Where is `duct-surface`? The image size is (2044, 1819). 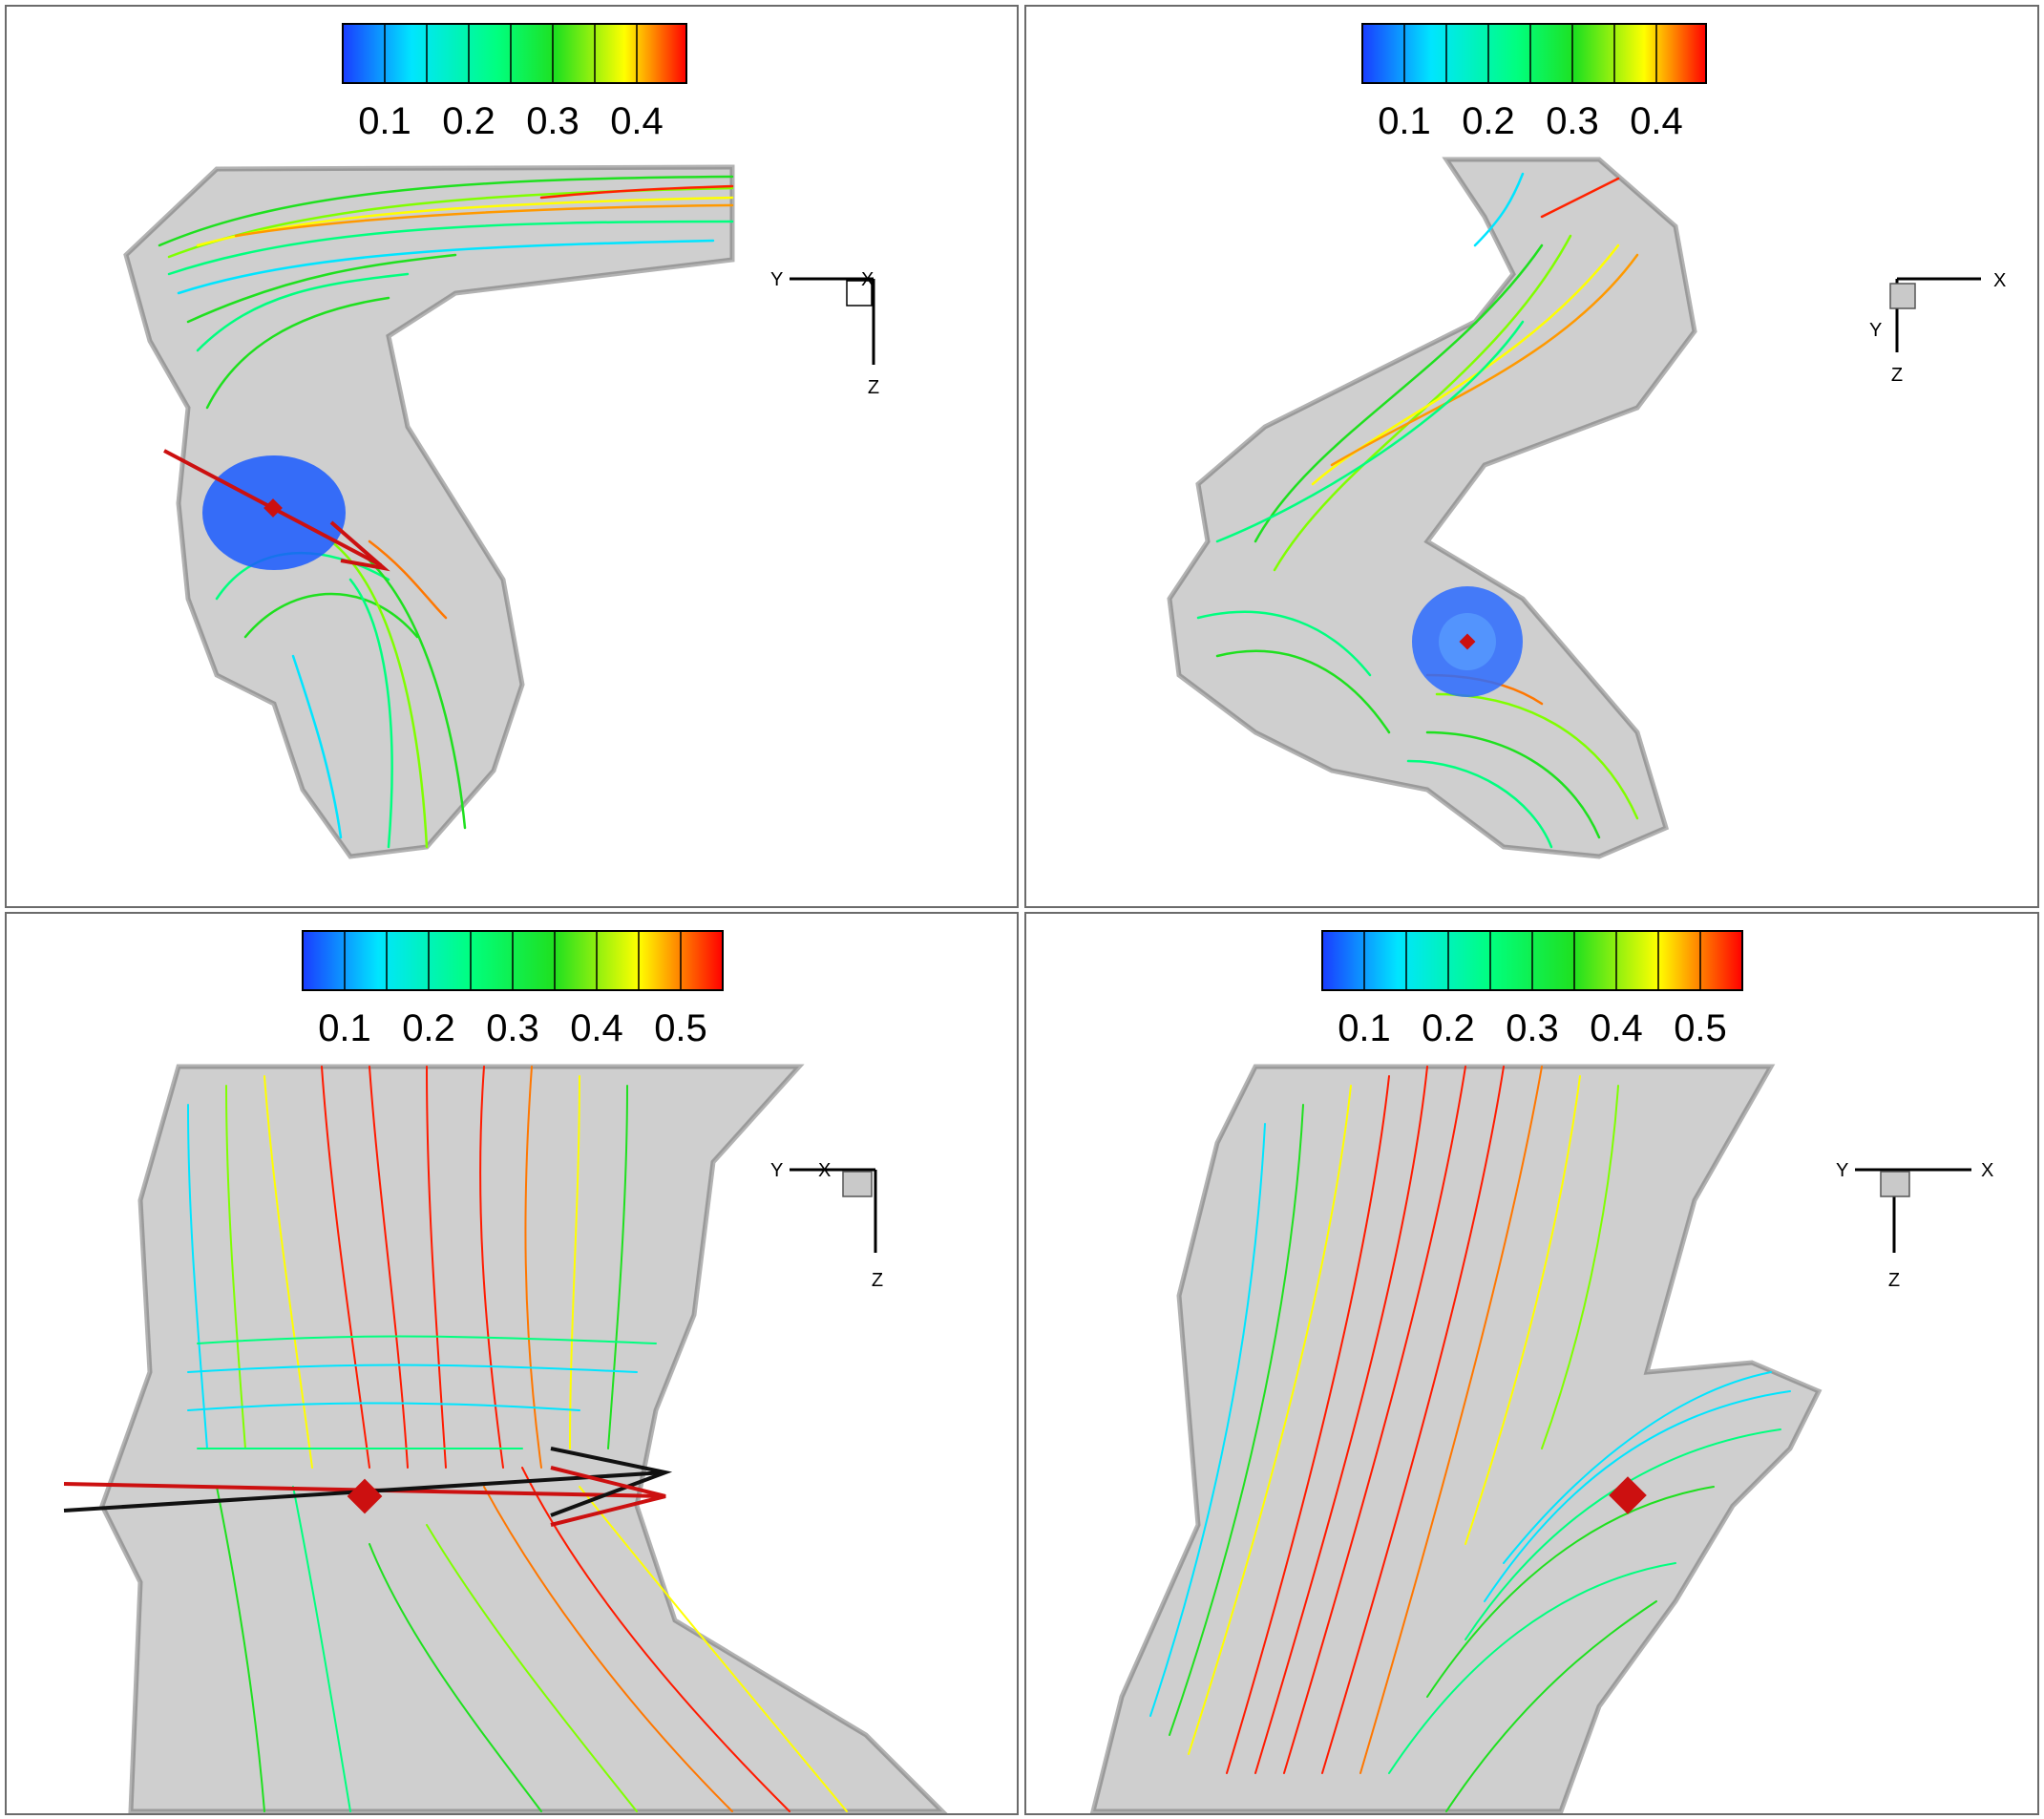
duct-surface is located at coordinates (1432, 508).